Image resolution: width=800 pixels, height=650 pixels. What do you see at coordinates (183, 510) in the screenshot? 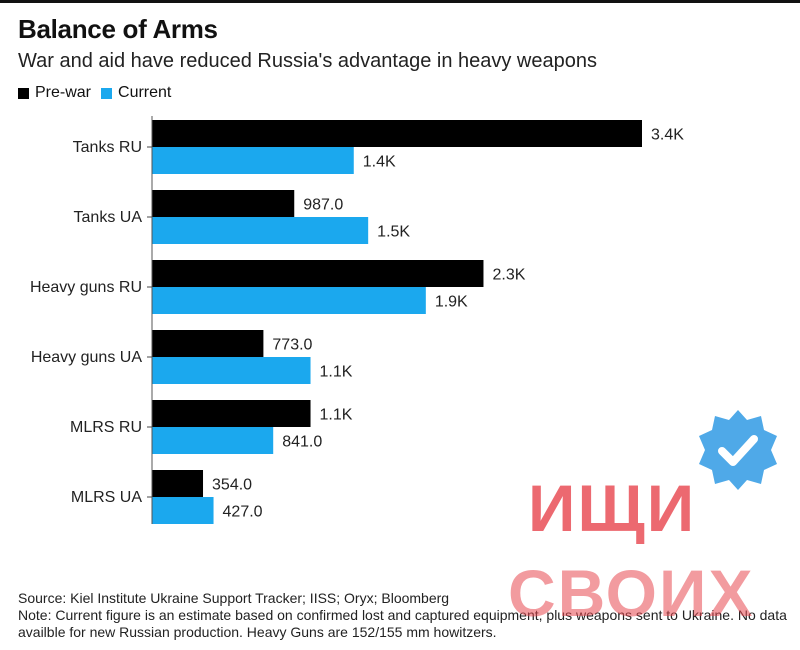
I see `bar-current-mlrs-ua` at bounding box center [183, 510].